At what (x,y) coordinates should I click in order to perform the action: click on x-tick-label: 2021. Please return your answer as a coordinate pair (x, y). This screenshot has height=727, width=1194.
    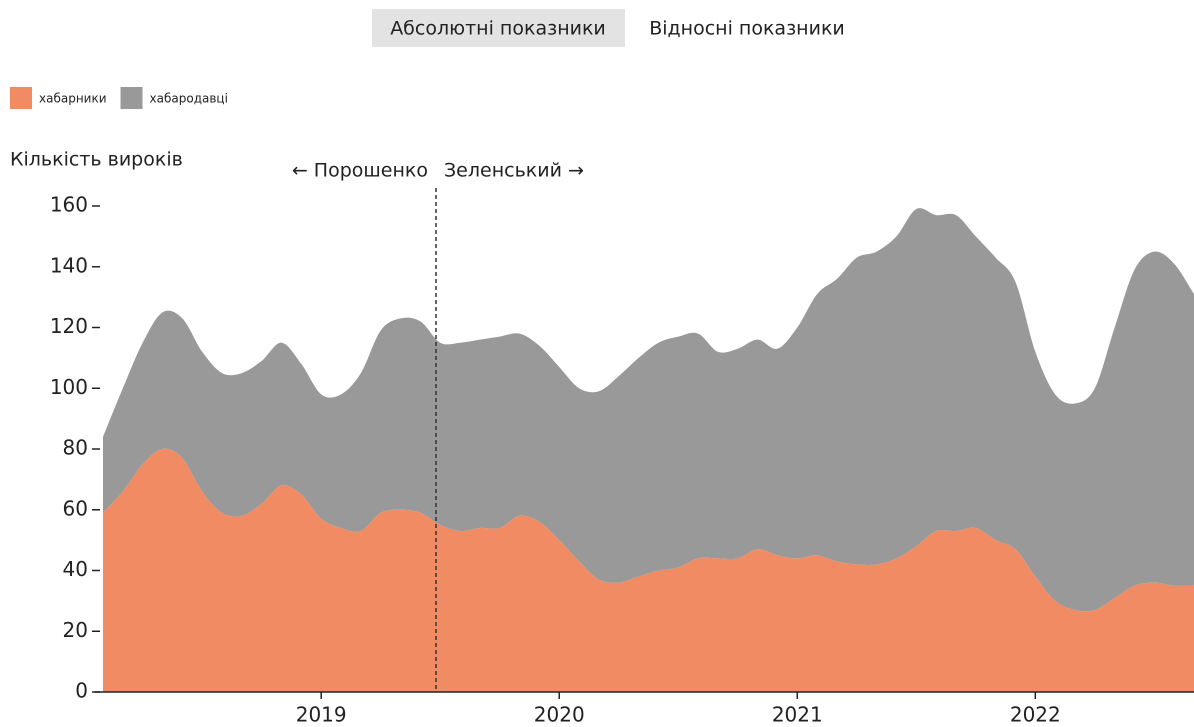
    Looking at the image, I should click on (797, 715).